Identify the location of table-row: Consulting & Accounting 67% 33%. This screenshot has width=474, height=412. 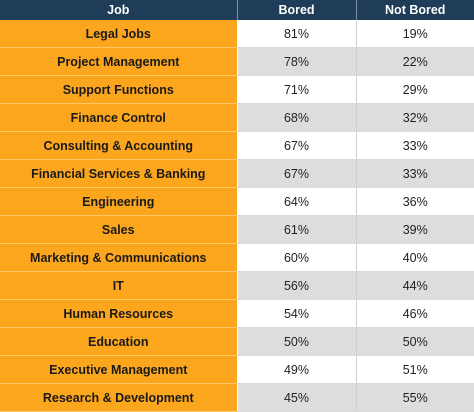
(237, 145).